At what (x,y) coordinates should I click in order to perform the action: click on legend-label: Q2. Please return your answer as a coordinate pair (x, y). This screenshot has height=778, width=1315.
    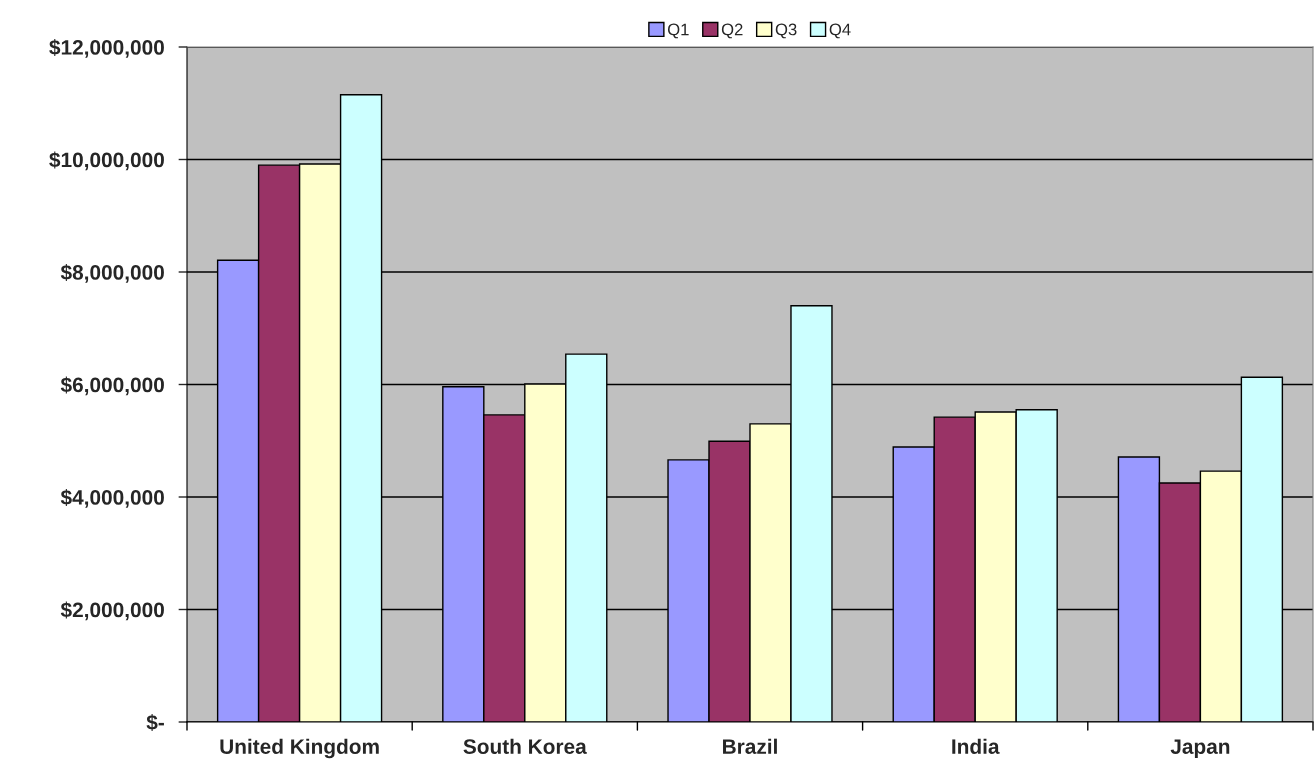
    Looking at the image, I should click on (732, 31).